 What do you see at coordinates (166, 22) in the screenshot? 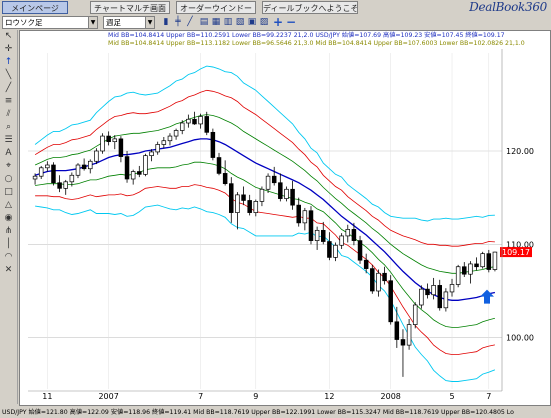
I see `candle-icon: ▮` at bounding box center [166, 22].